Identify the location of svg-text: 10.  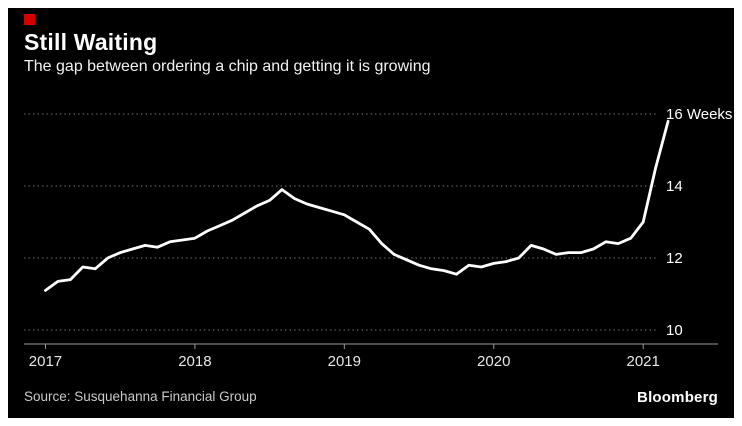
(674, 330).